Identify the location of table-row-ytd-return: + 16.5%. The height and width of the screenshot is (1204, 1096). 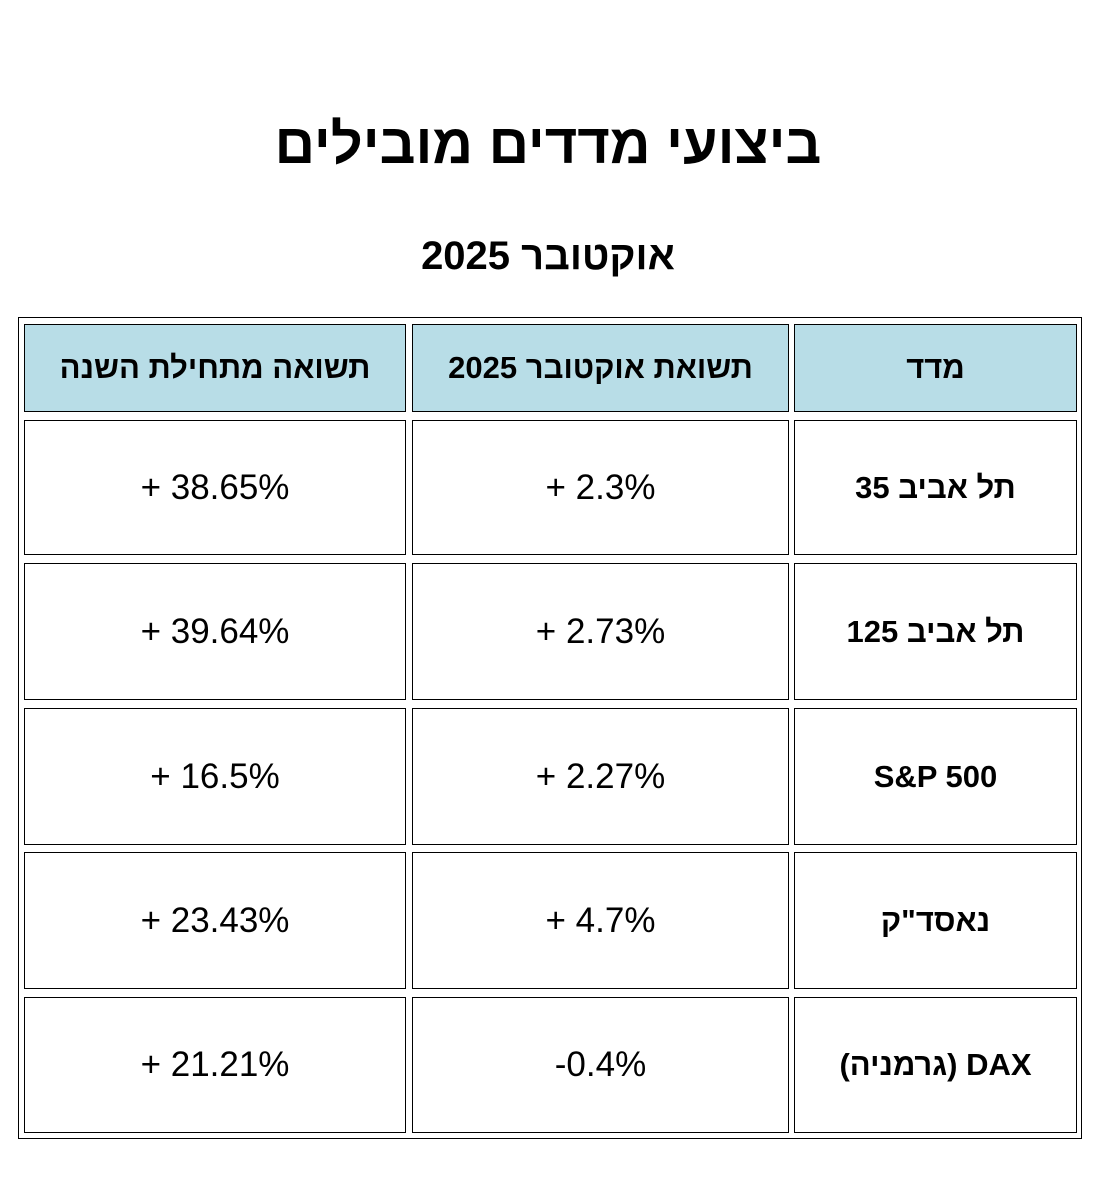
(215, 776).